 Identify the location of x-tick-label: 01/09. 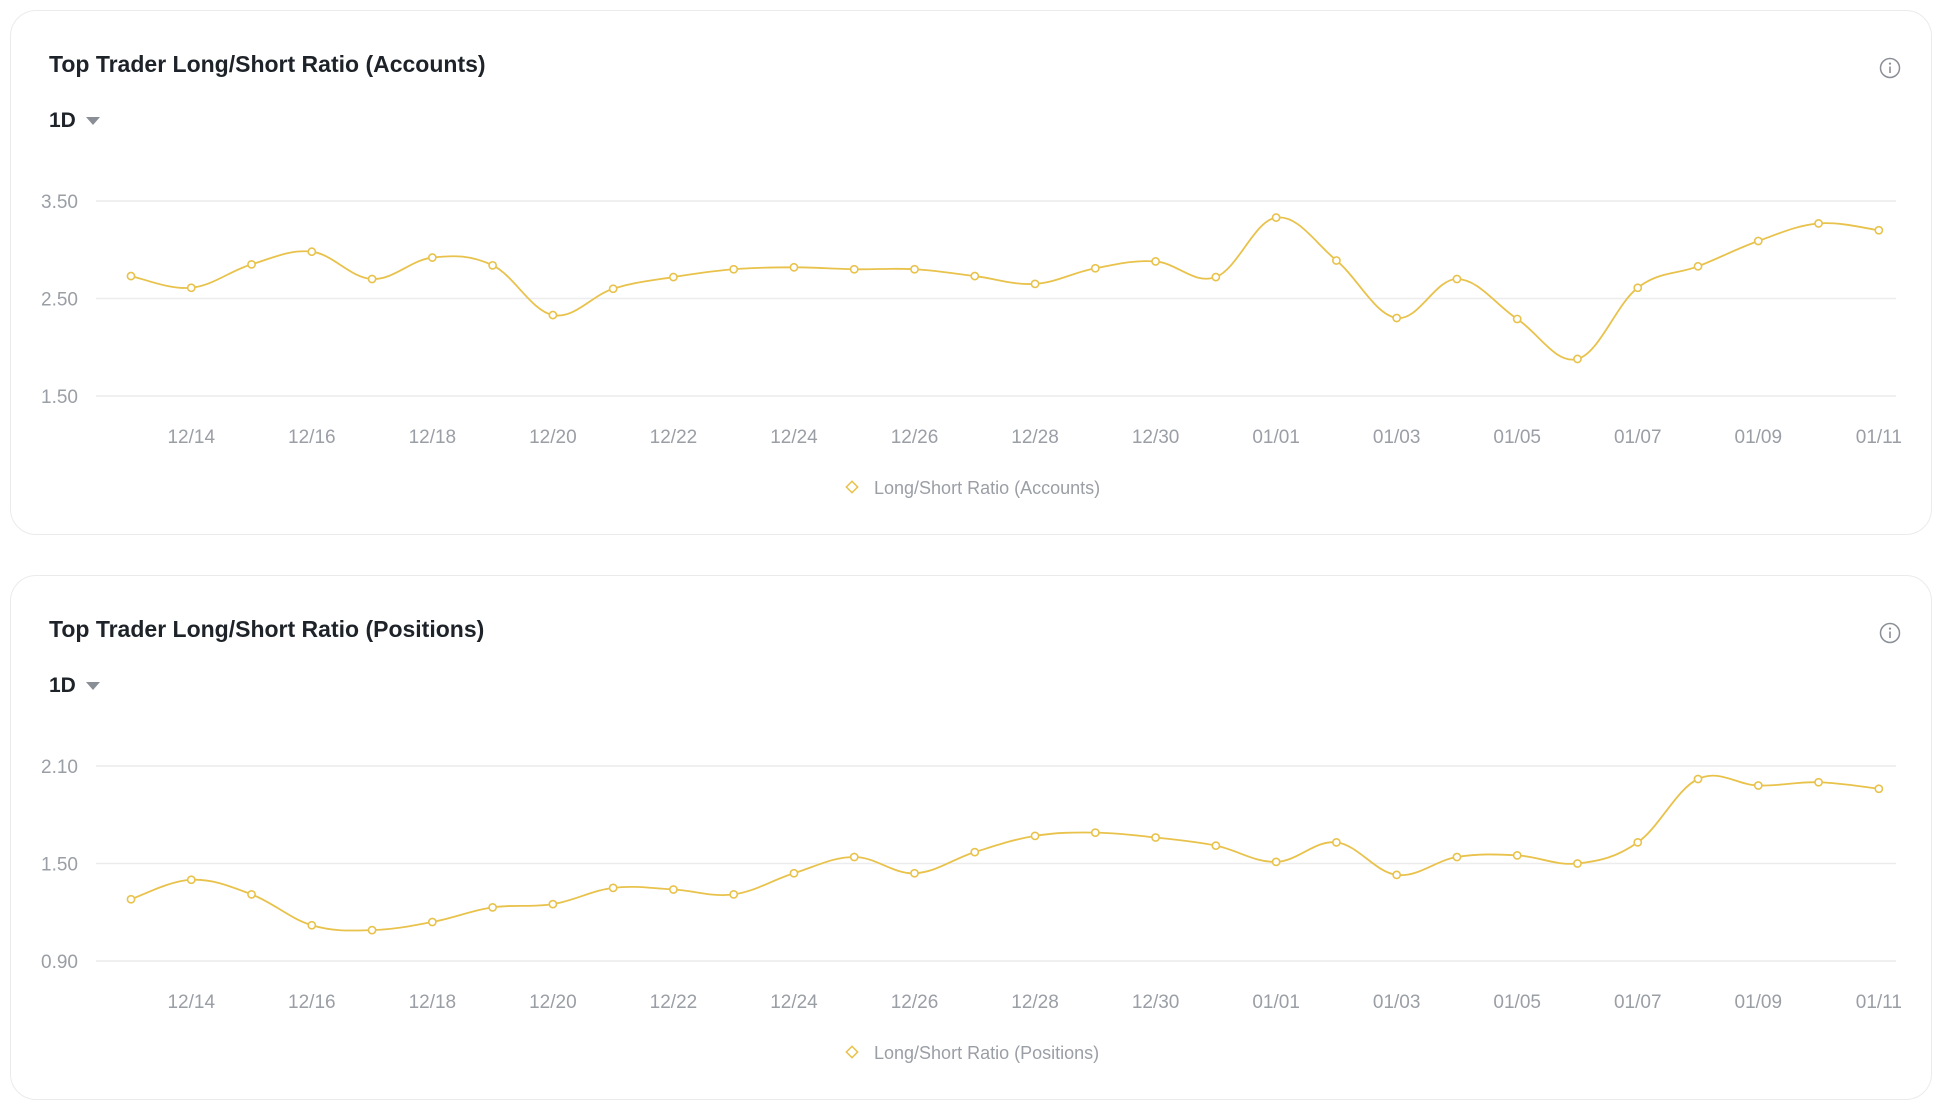
(1759, 437).